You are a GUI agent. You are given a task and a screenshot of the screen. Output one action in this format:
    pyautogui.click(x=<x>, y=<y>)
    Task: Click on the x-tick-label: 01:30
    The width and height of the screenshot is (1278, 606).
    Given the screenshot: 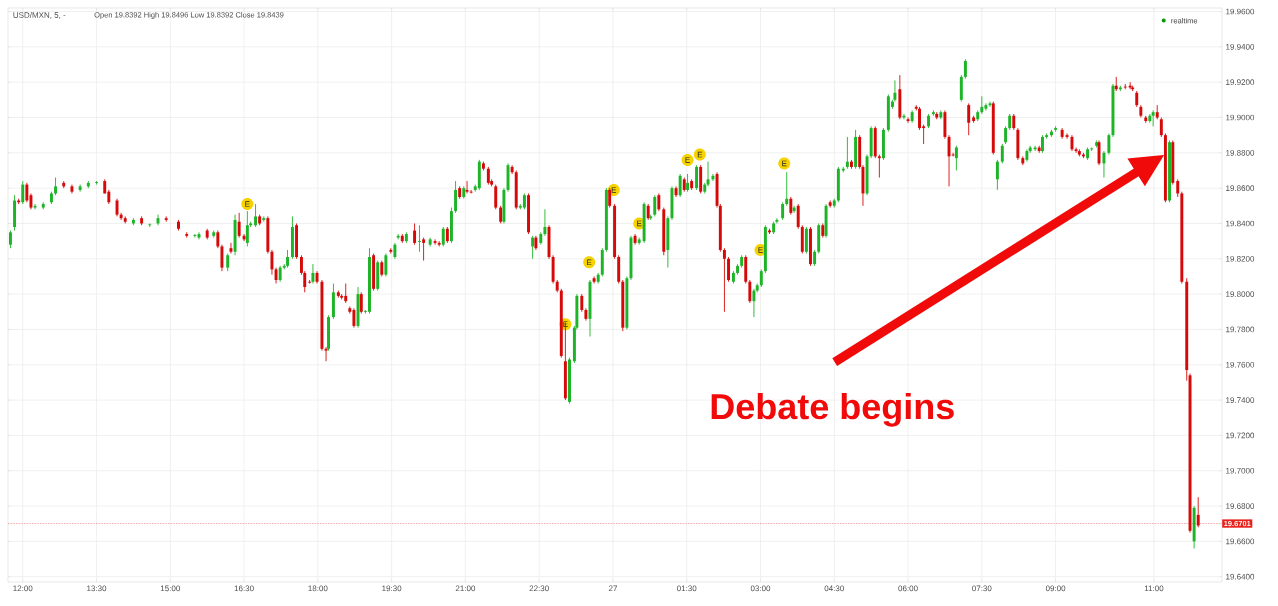 What is the action you would take?
    pyautogui.click(x=687, y=588)
    